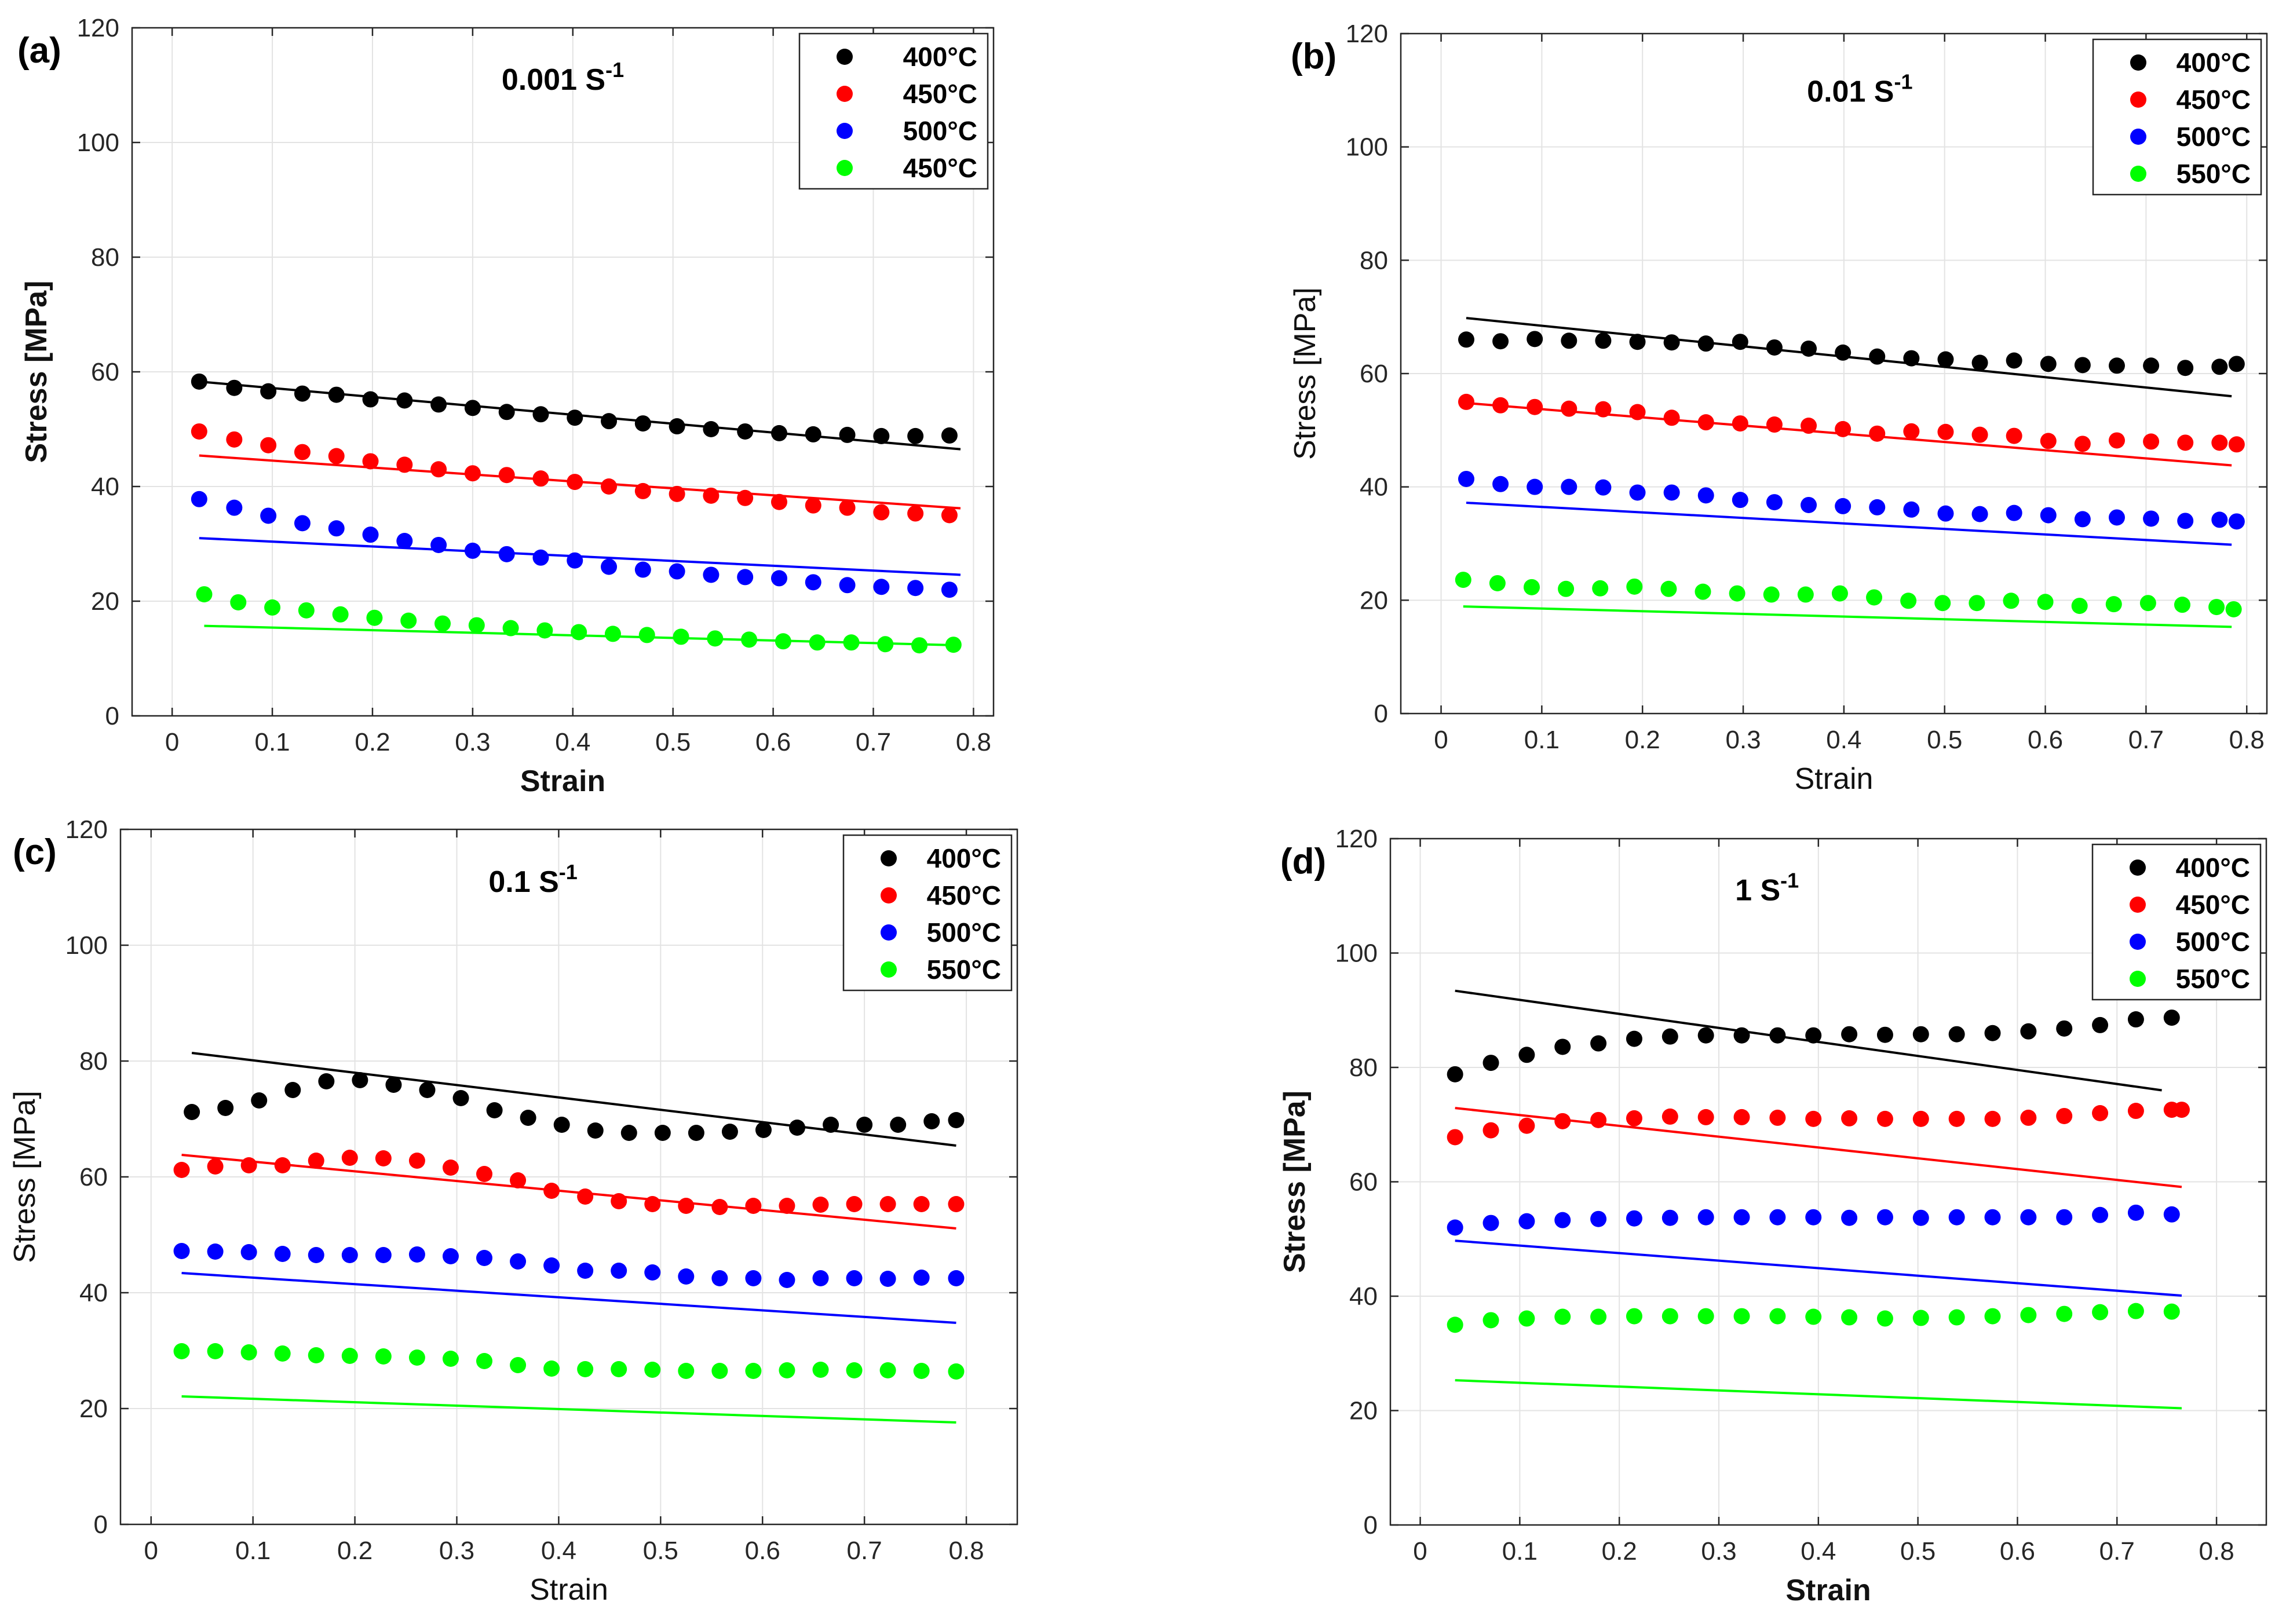 The height and width of the screenshot is (1624, 2286). Describe the element at coordinates (2247, 740) in the screenshot. I see `x-tick-label: 0.8` at that location.